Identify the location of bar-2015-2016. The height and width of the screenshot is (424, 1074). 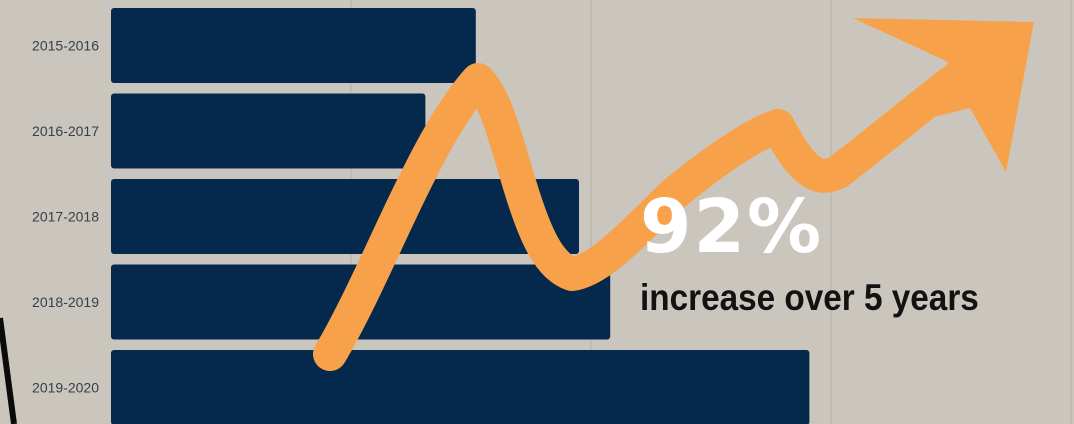
(293, 45).